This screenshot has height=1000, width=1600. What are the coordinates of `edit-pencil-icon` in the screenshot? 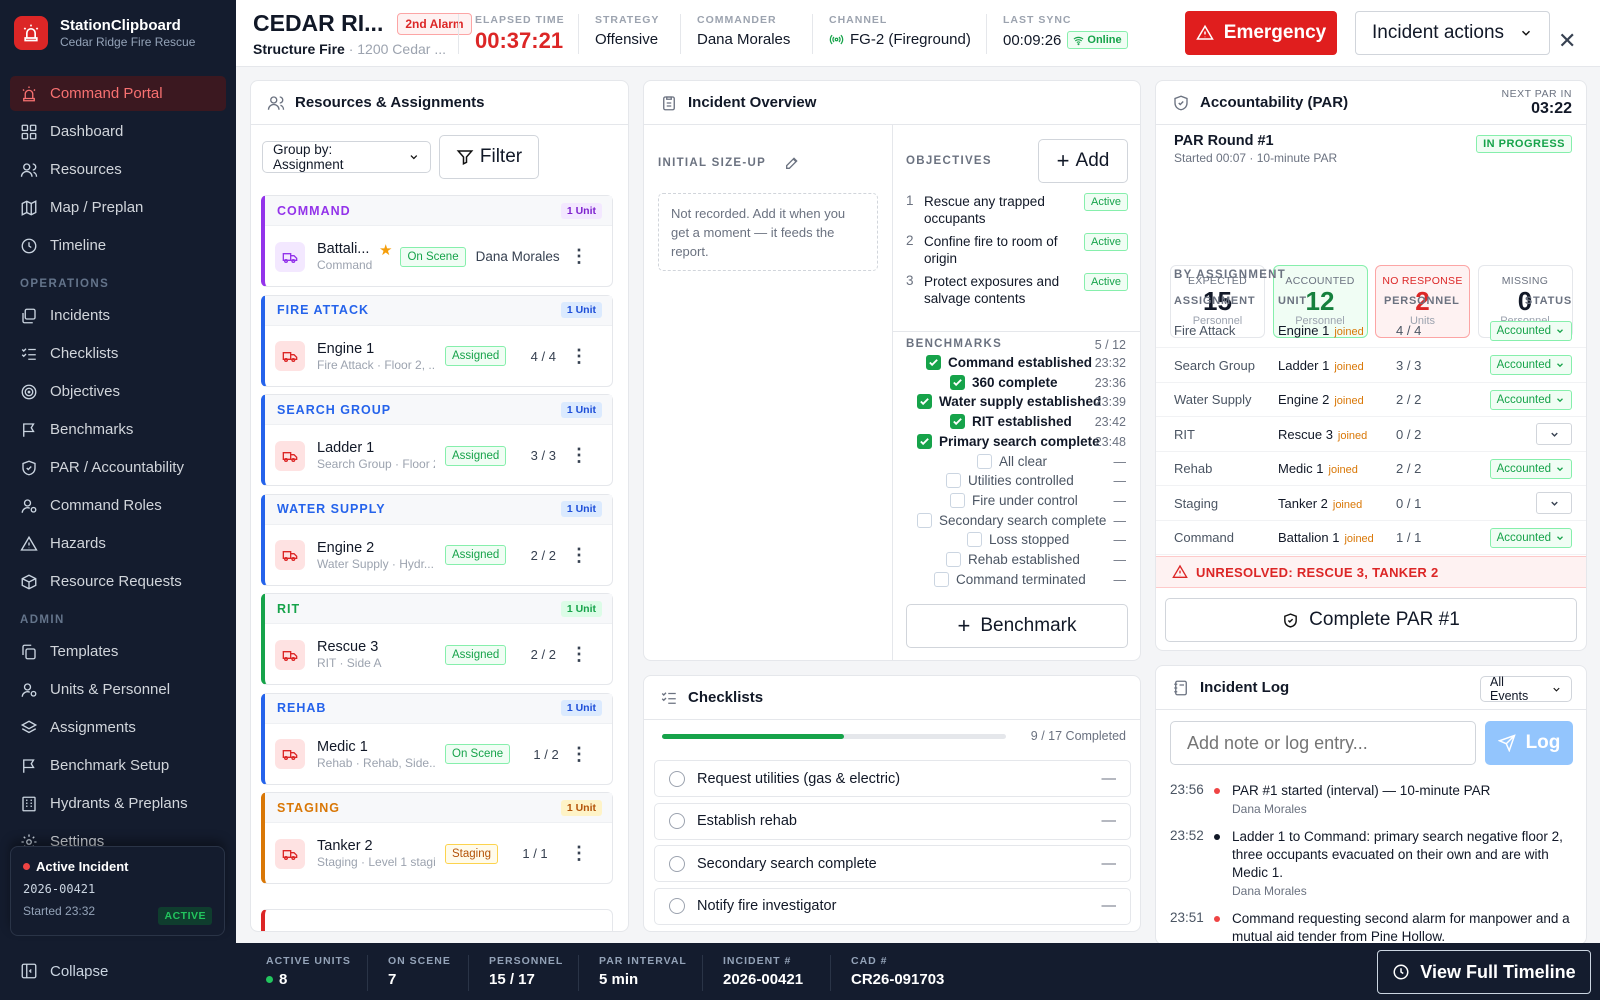 It's located at (792, 163).